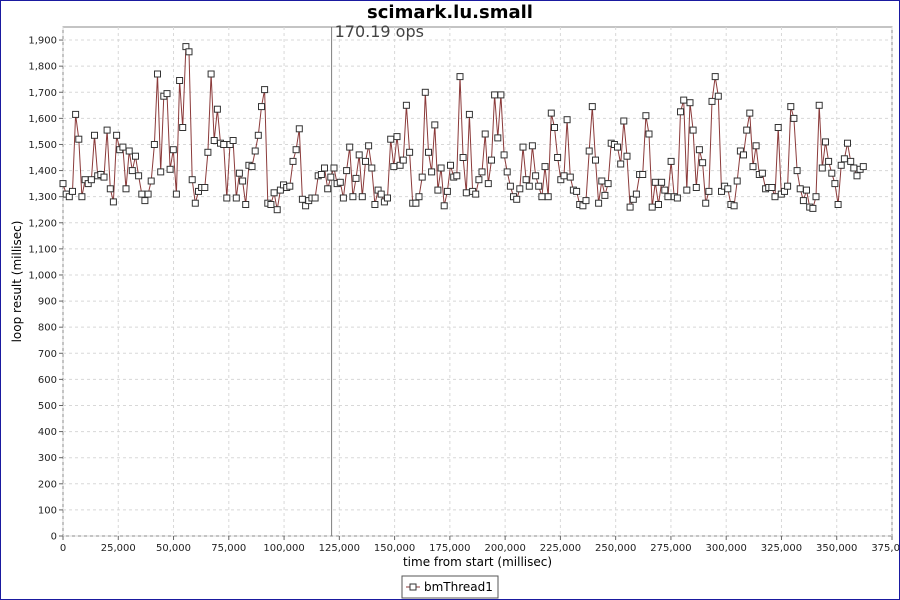 This screenshot has height=600, width=900. What do you see at coordinates (42, 93) in the screenshot?
I see `y-tick-label: 1,700` at bounding box center [42, 93].